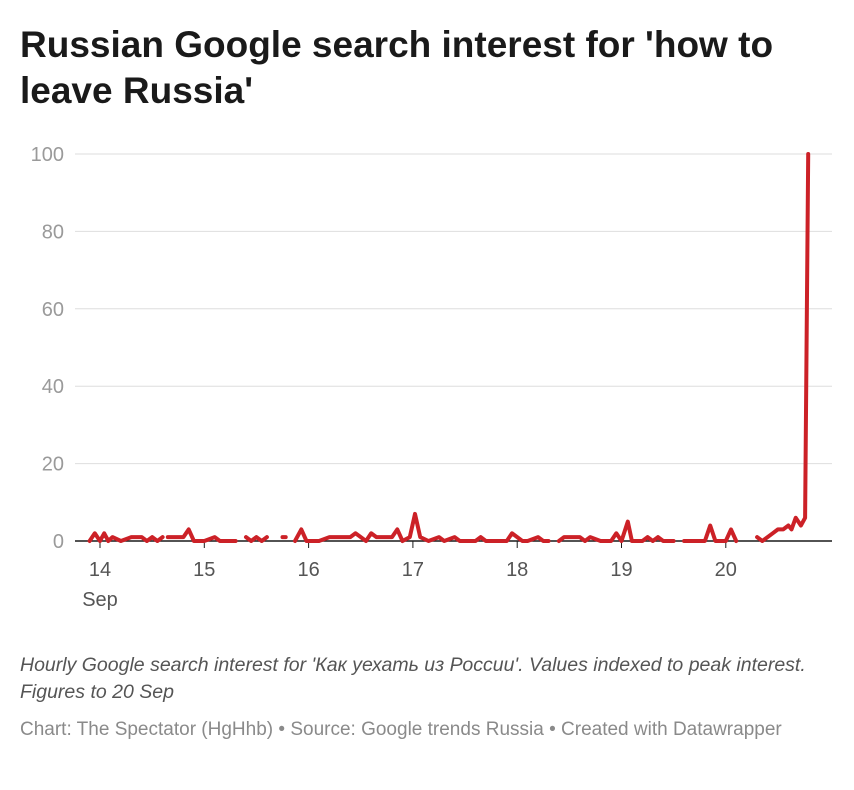  What do you see at coordinates (53, 232) in the screenshot?
I see `y-tick-label: 80` at bounding box center [53, 232].